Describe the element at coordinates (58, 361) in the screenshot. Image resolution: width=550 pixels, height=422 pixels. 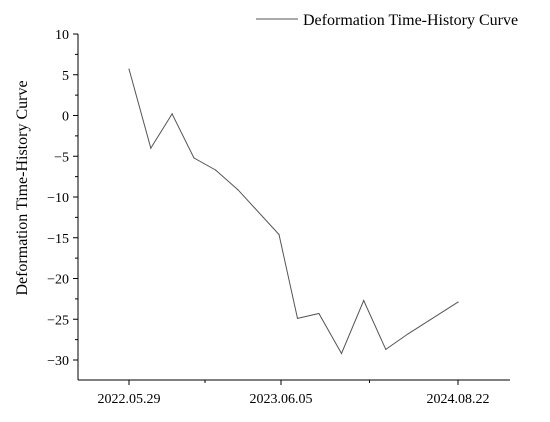
I see `y-tick-label: −30` at that location.